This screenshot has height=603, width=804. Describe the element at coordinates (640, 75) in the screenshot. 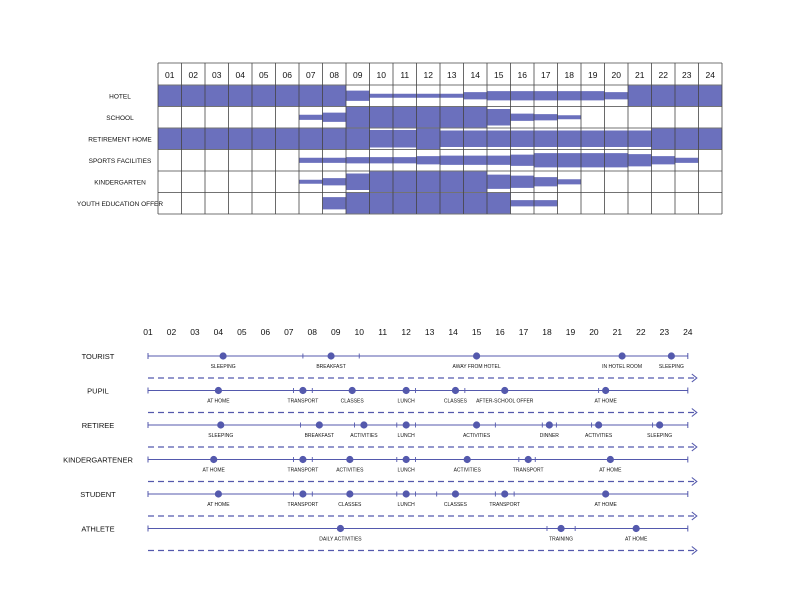

I see `hour-label: 21` at that location.